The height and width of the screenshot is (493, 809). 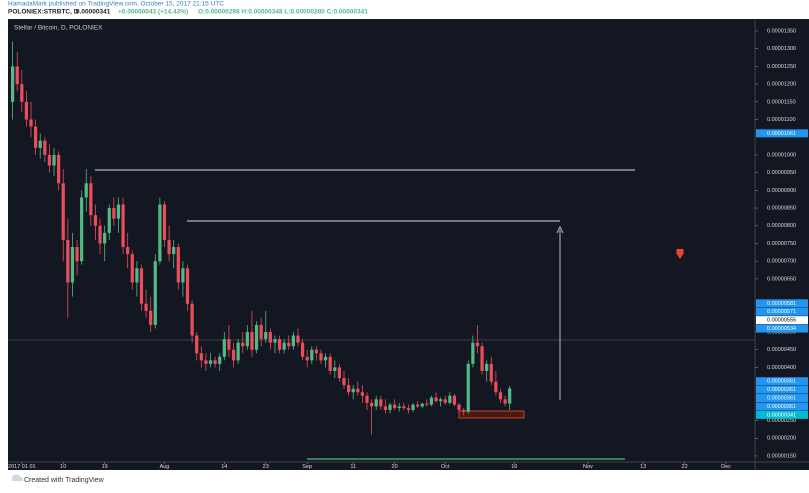 What do you see at coordinates (491, 414) in the screenshot?
I see `support-box` at bounding box center [491, 414].